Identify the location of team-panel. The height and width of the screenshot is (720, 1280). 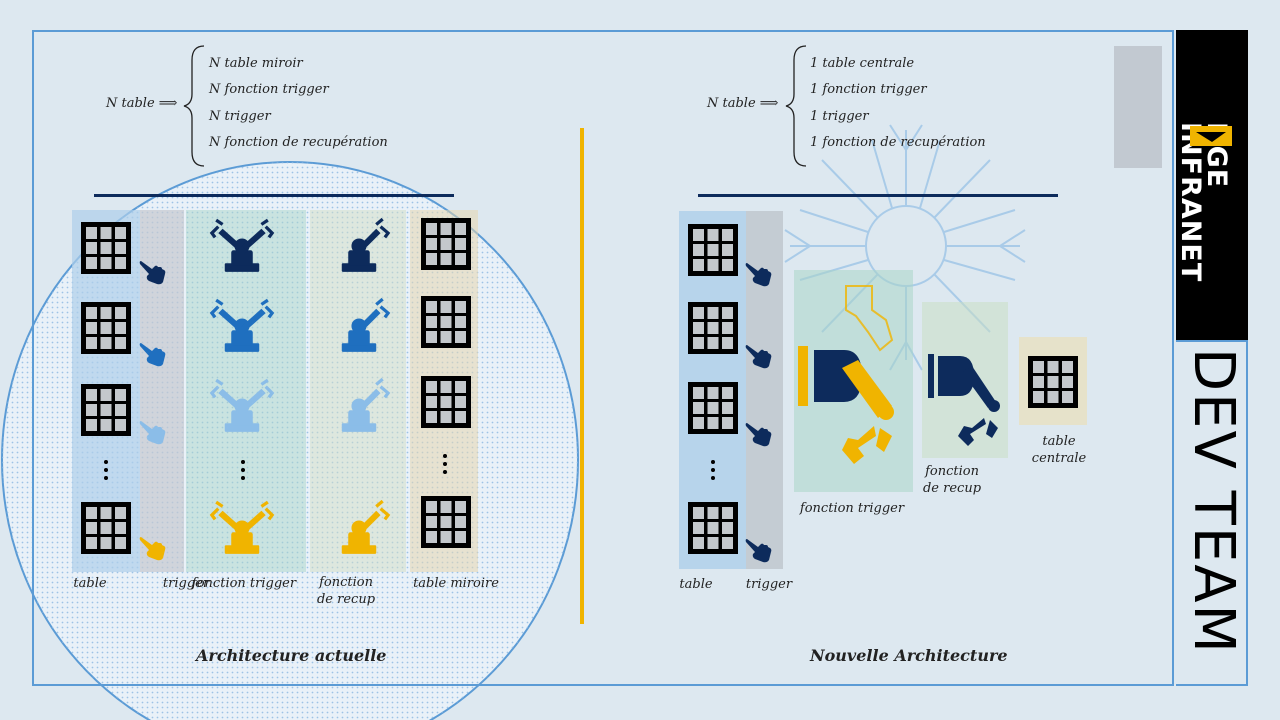
(1212, 513).